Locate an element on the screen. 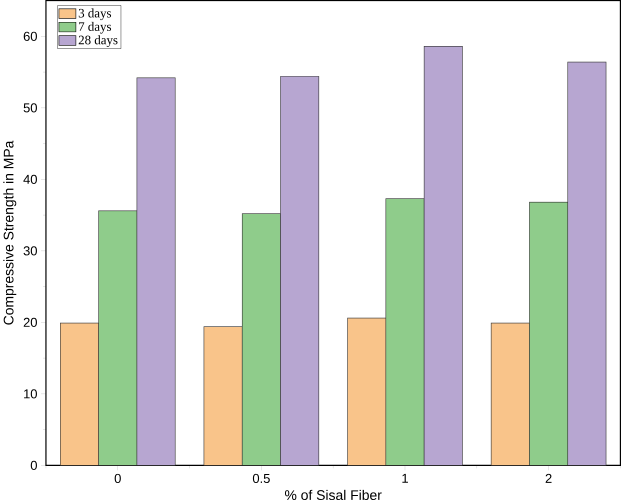 The width and height of the screenshot is (621, 503). x-tick-label: 2 is located at coordinates (549, 478).